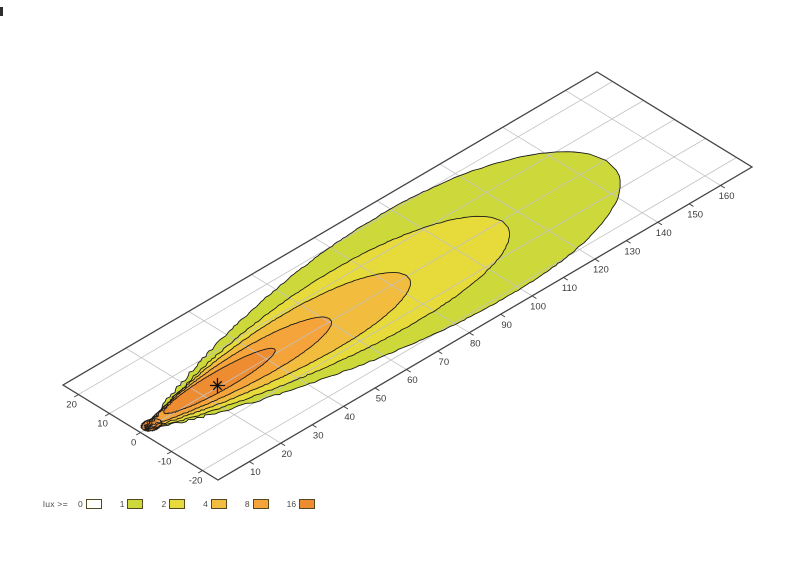  Describe the element at coordinates (695, 214) in the screenshot. I see `distance-tick-label: 150` at that location.